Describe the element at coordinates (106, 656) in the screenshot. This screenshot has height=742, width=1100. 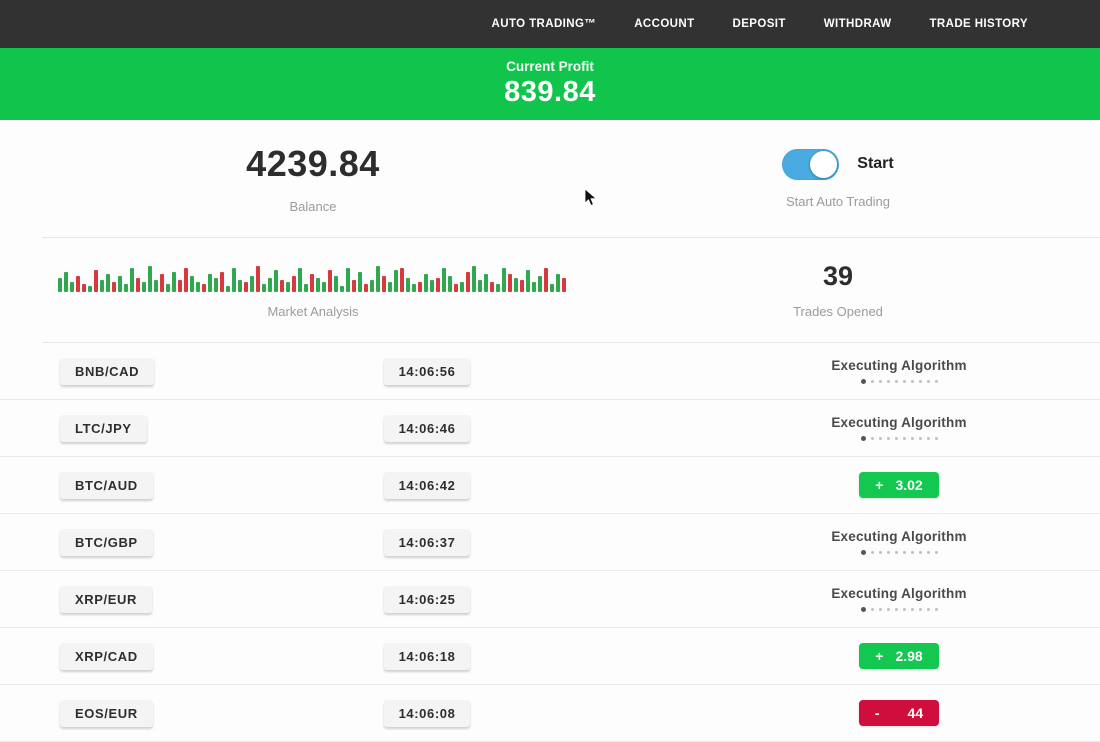
I see `pair-badge: XRP/CAD` at that location.